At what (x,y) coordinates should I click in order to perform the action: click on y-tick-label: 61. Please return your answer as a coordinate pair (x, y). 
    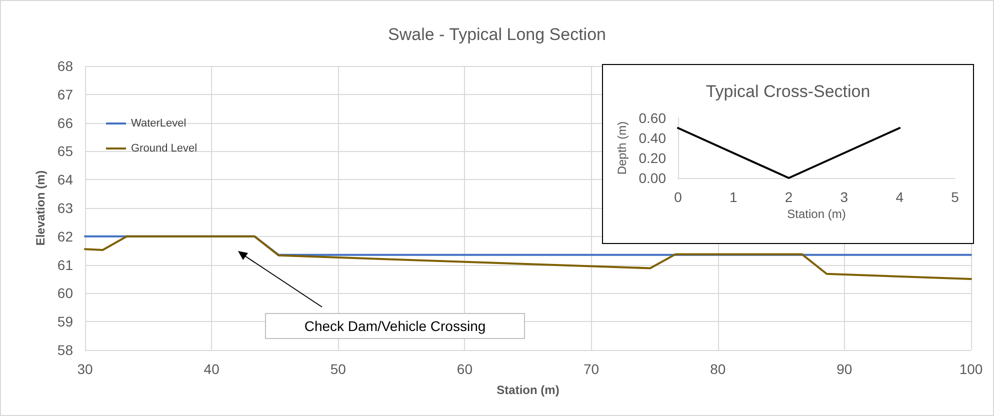
    Looking at the image, I should click on (65, 264).